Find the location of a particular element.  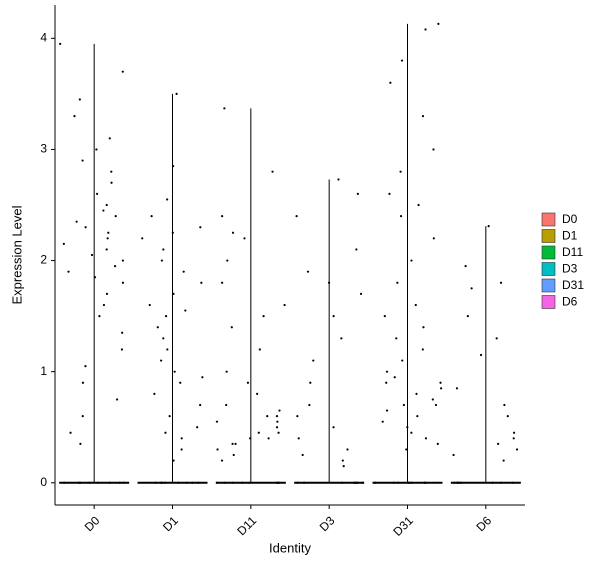

y-tick-label: 0 is located at coordinates (43, 482).